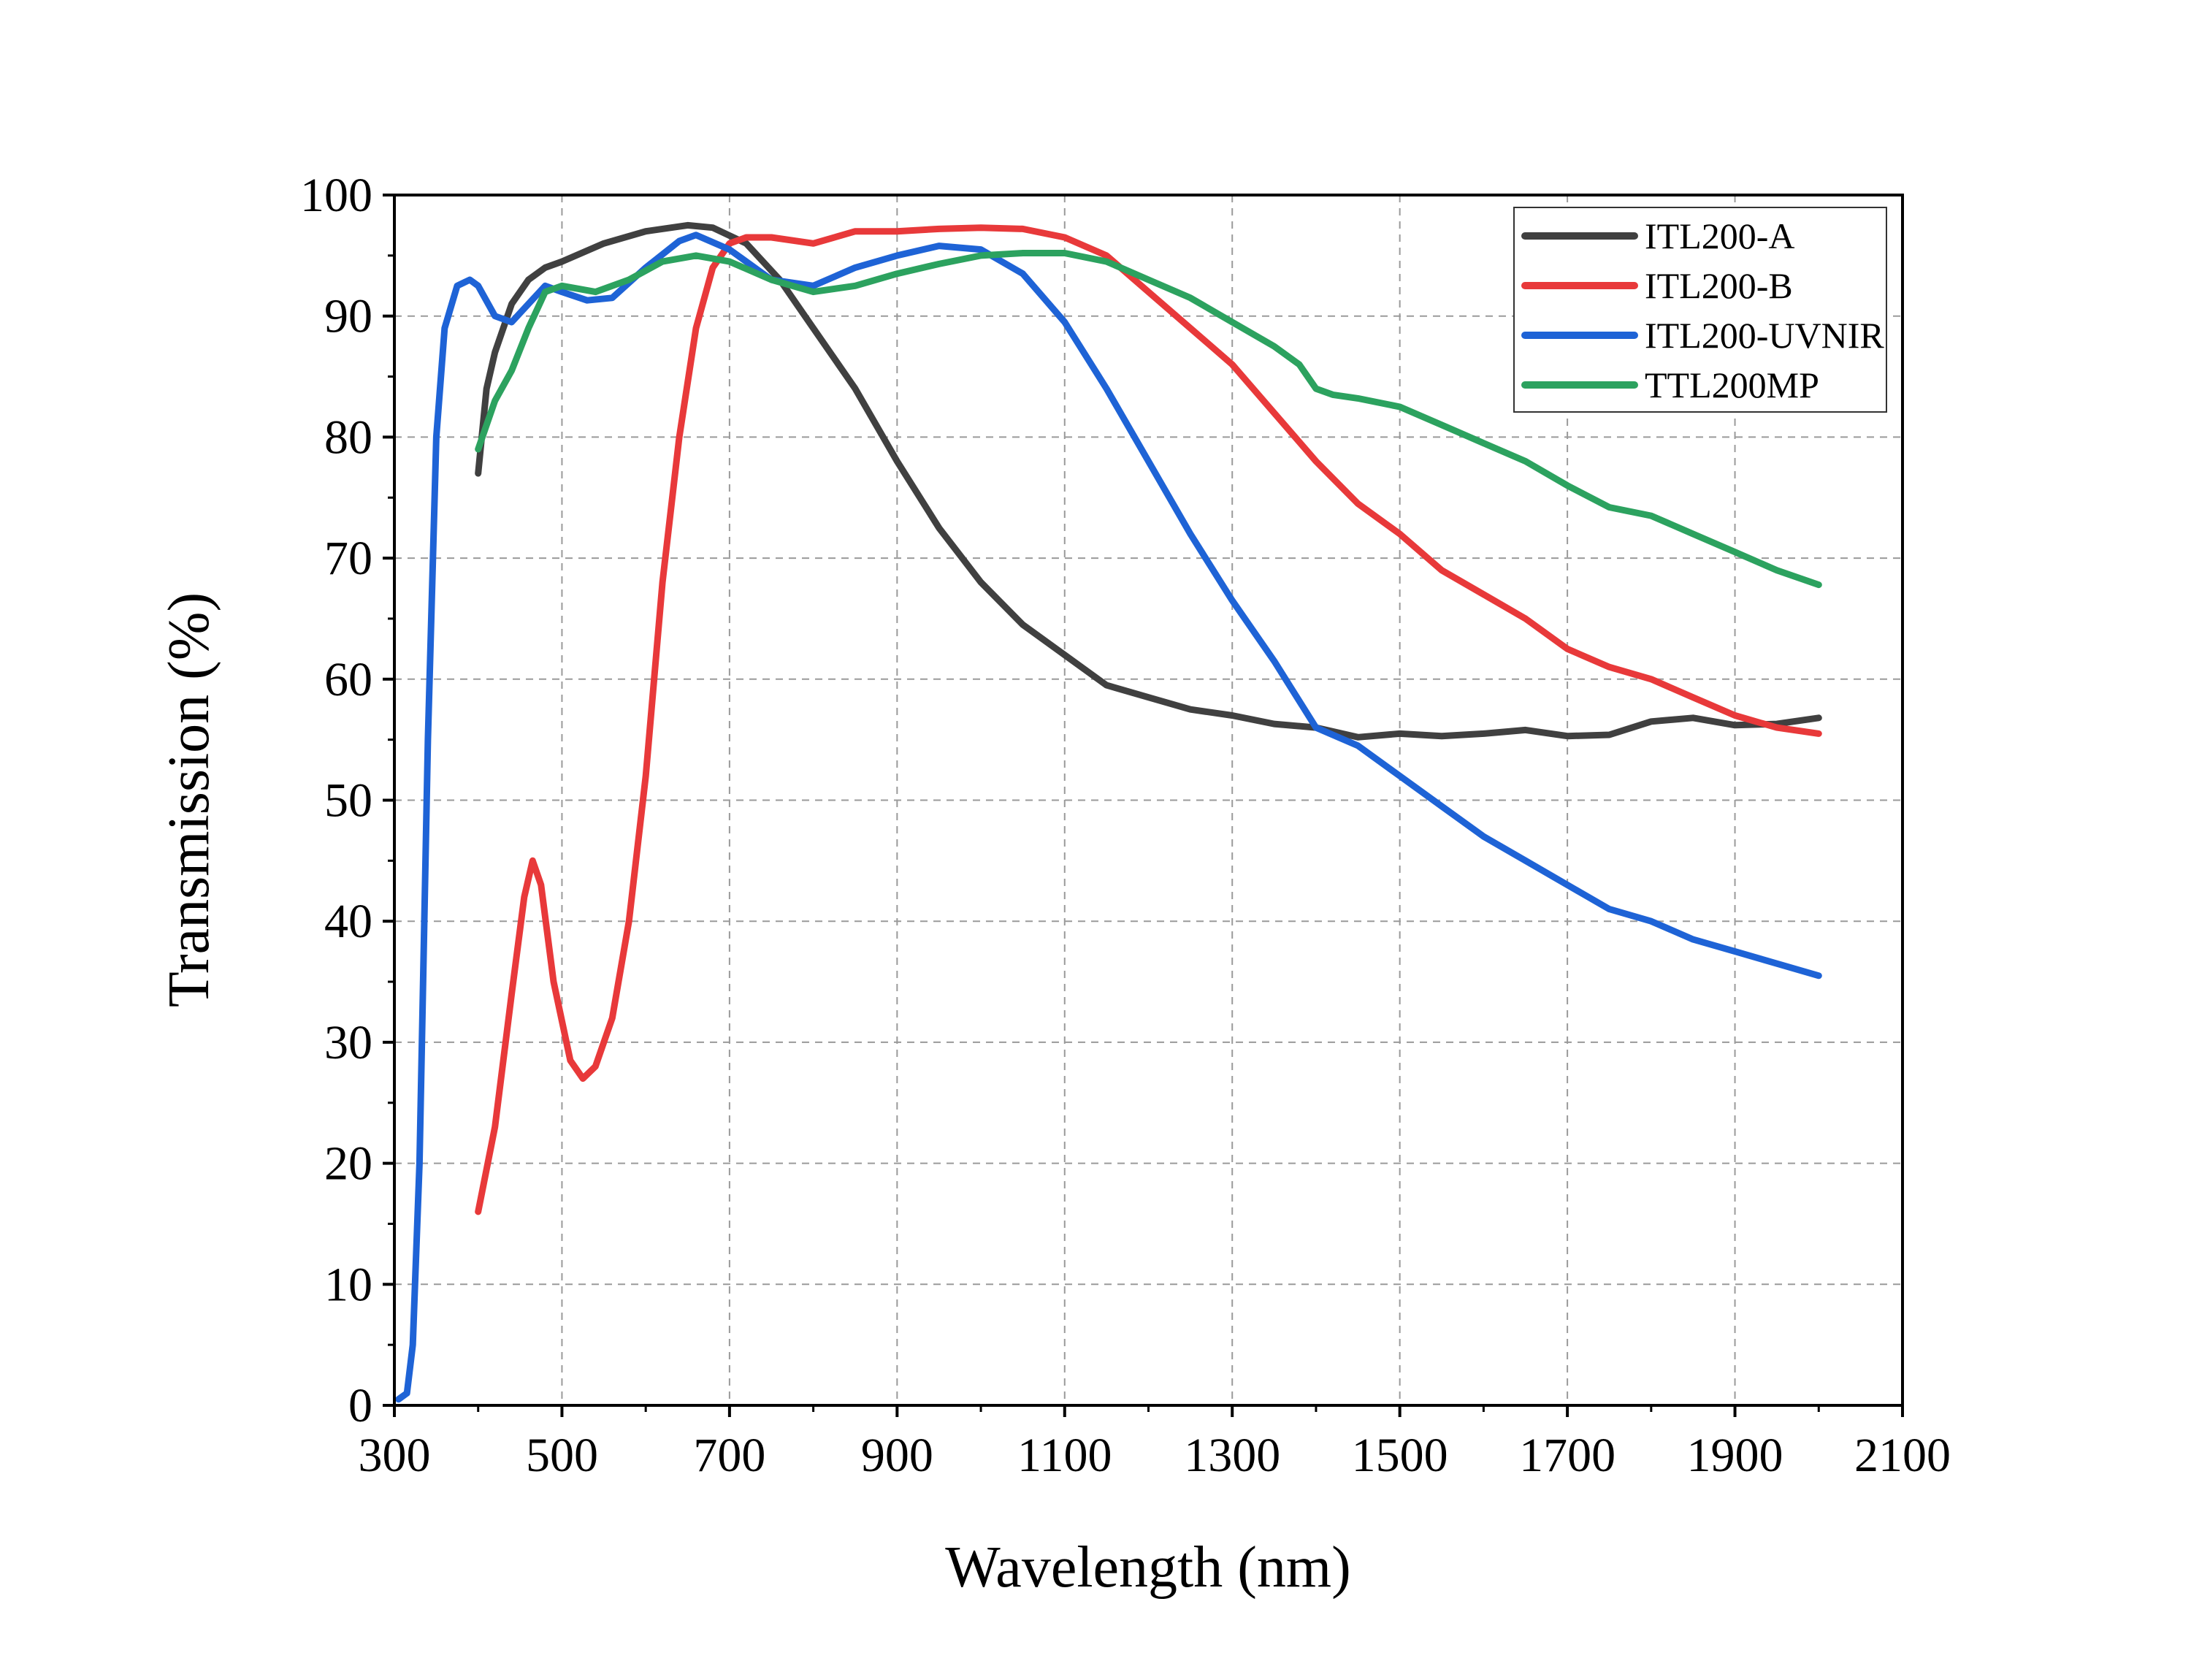 The height and width of the screenshot is (1680, 2191). I want to click on y-tick-label: 0, so click(360, 1405).